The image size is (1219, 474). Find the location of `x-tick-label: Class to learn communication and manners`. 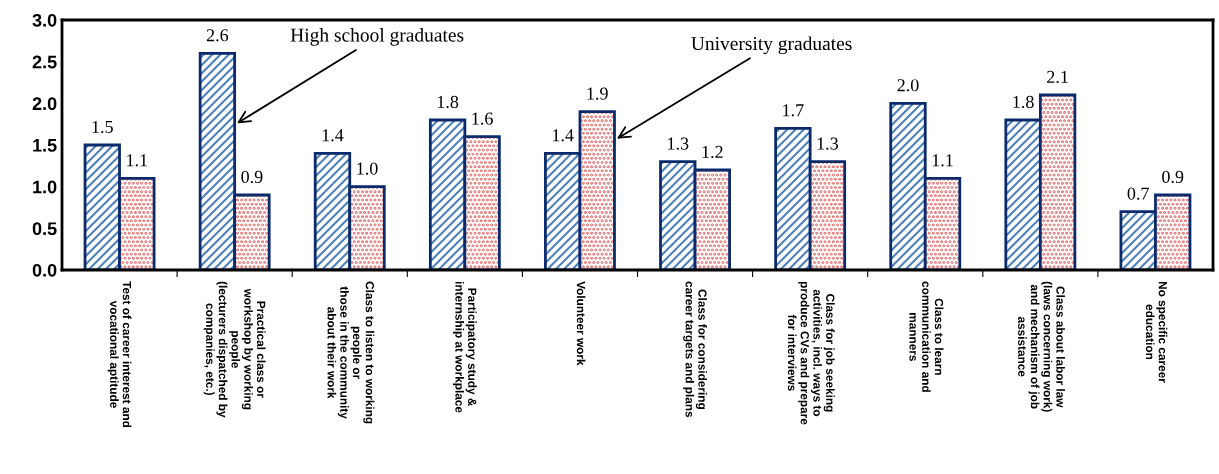

x-tick-label: Class to learn communication and manners is located at coordinates (926, 336).